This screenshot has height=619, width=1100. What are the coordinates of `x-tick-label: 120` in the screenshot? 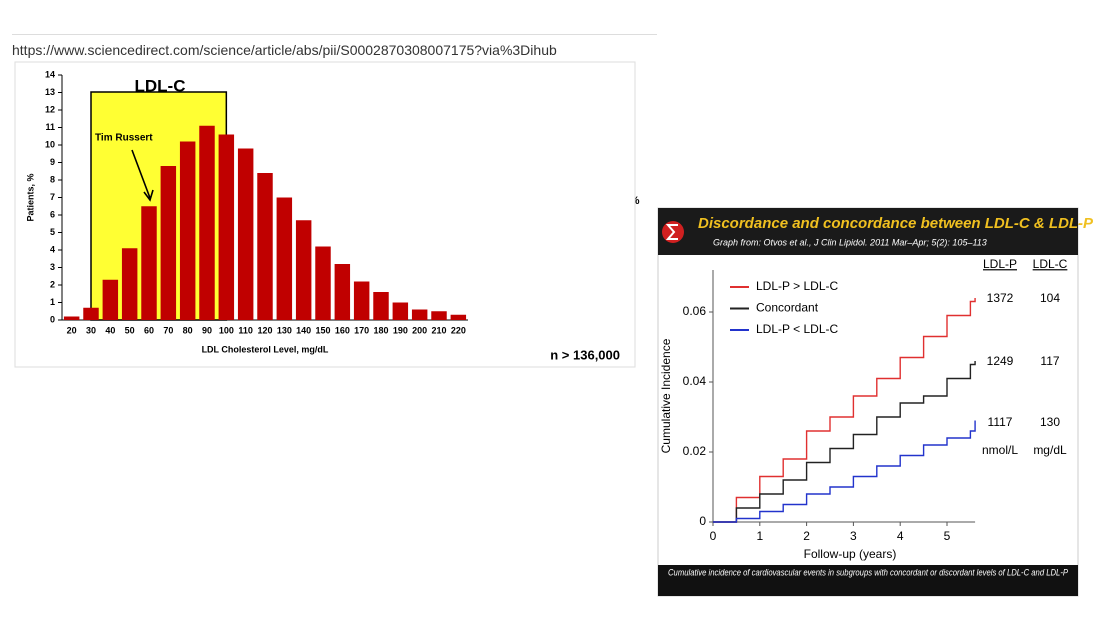 It's located at (264, 330).